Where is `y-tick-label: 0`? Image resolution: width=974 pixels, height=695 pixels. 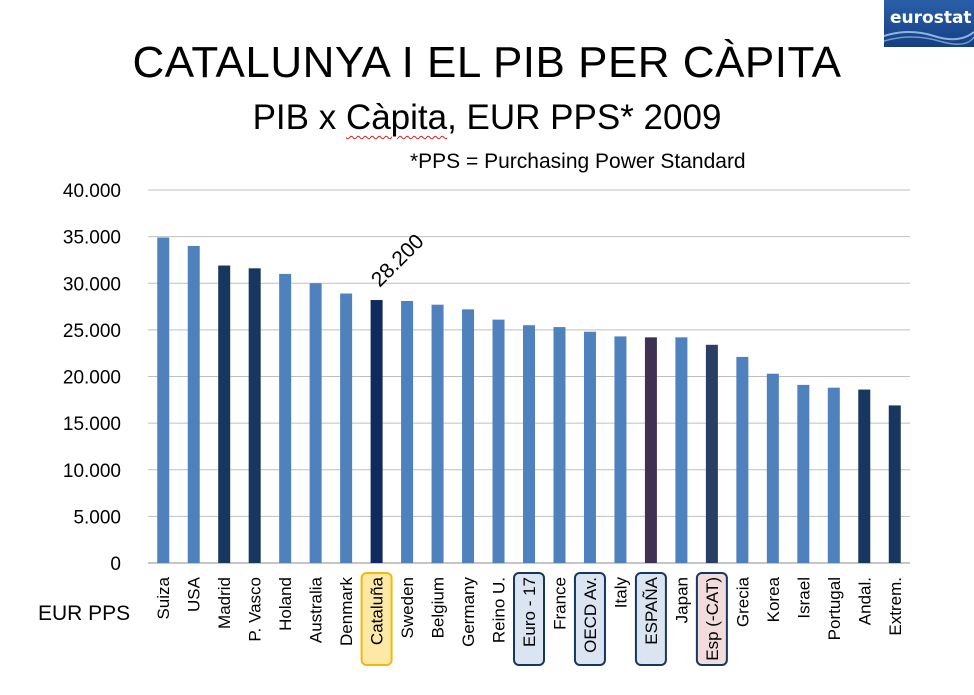
y-tick-label: 0 is located at coordinates (115, 564).